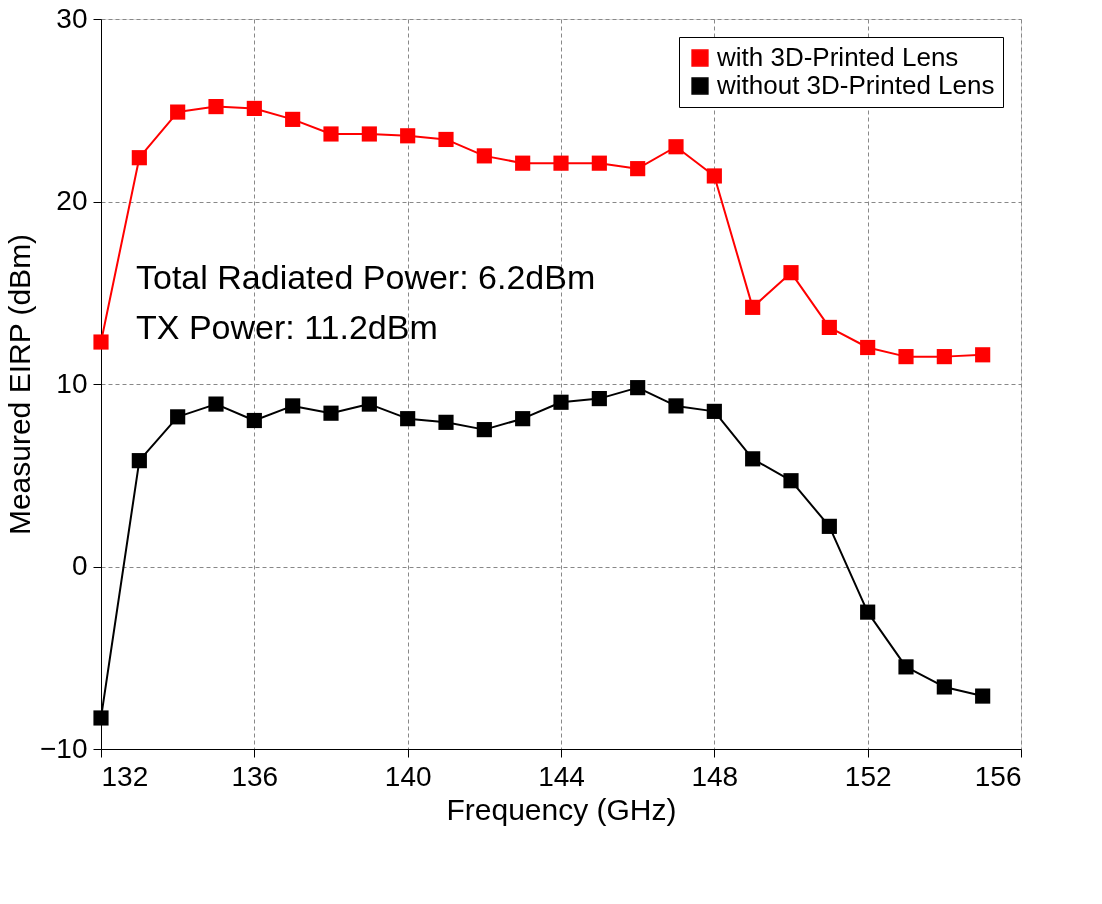 This screenshot has width=1102, height=904. What do you see at coordinates (408, 776) in the screenshot?
I see `x-tick-label: 140` at bounding box center [408, 776].